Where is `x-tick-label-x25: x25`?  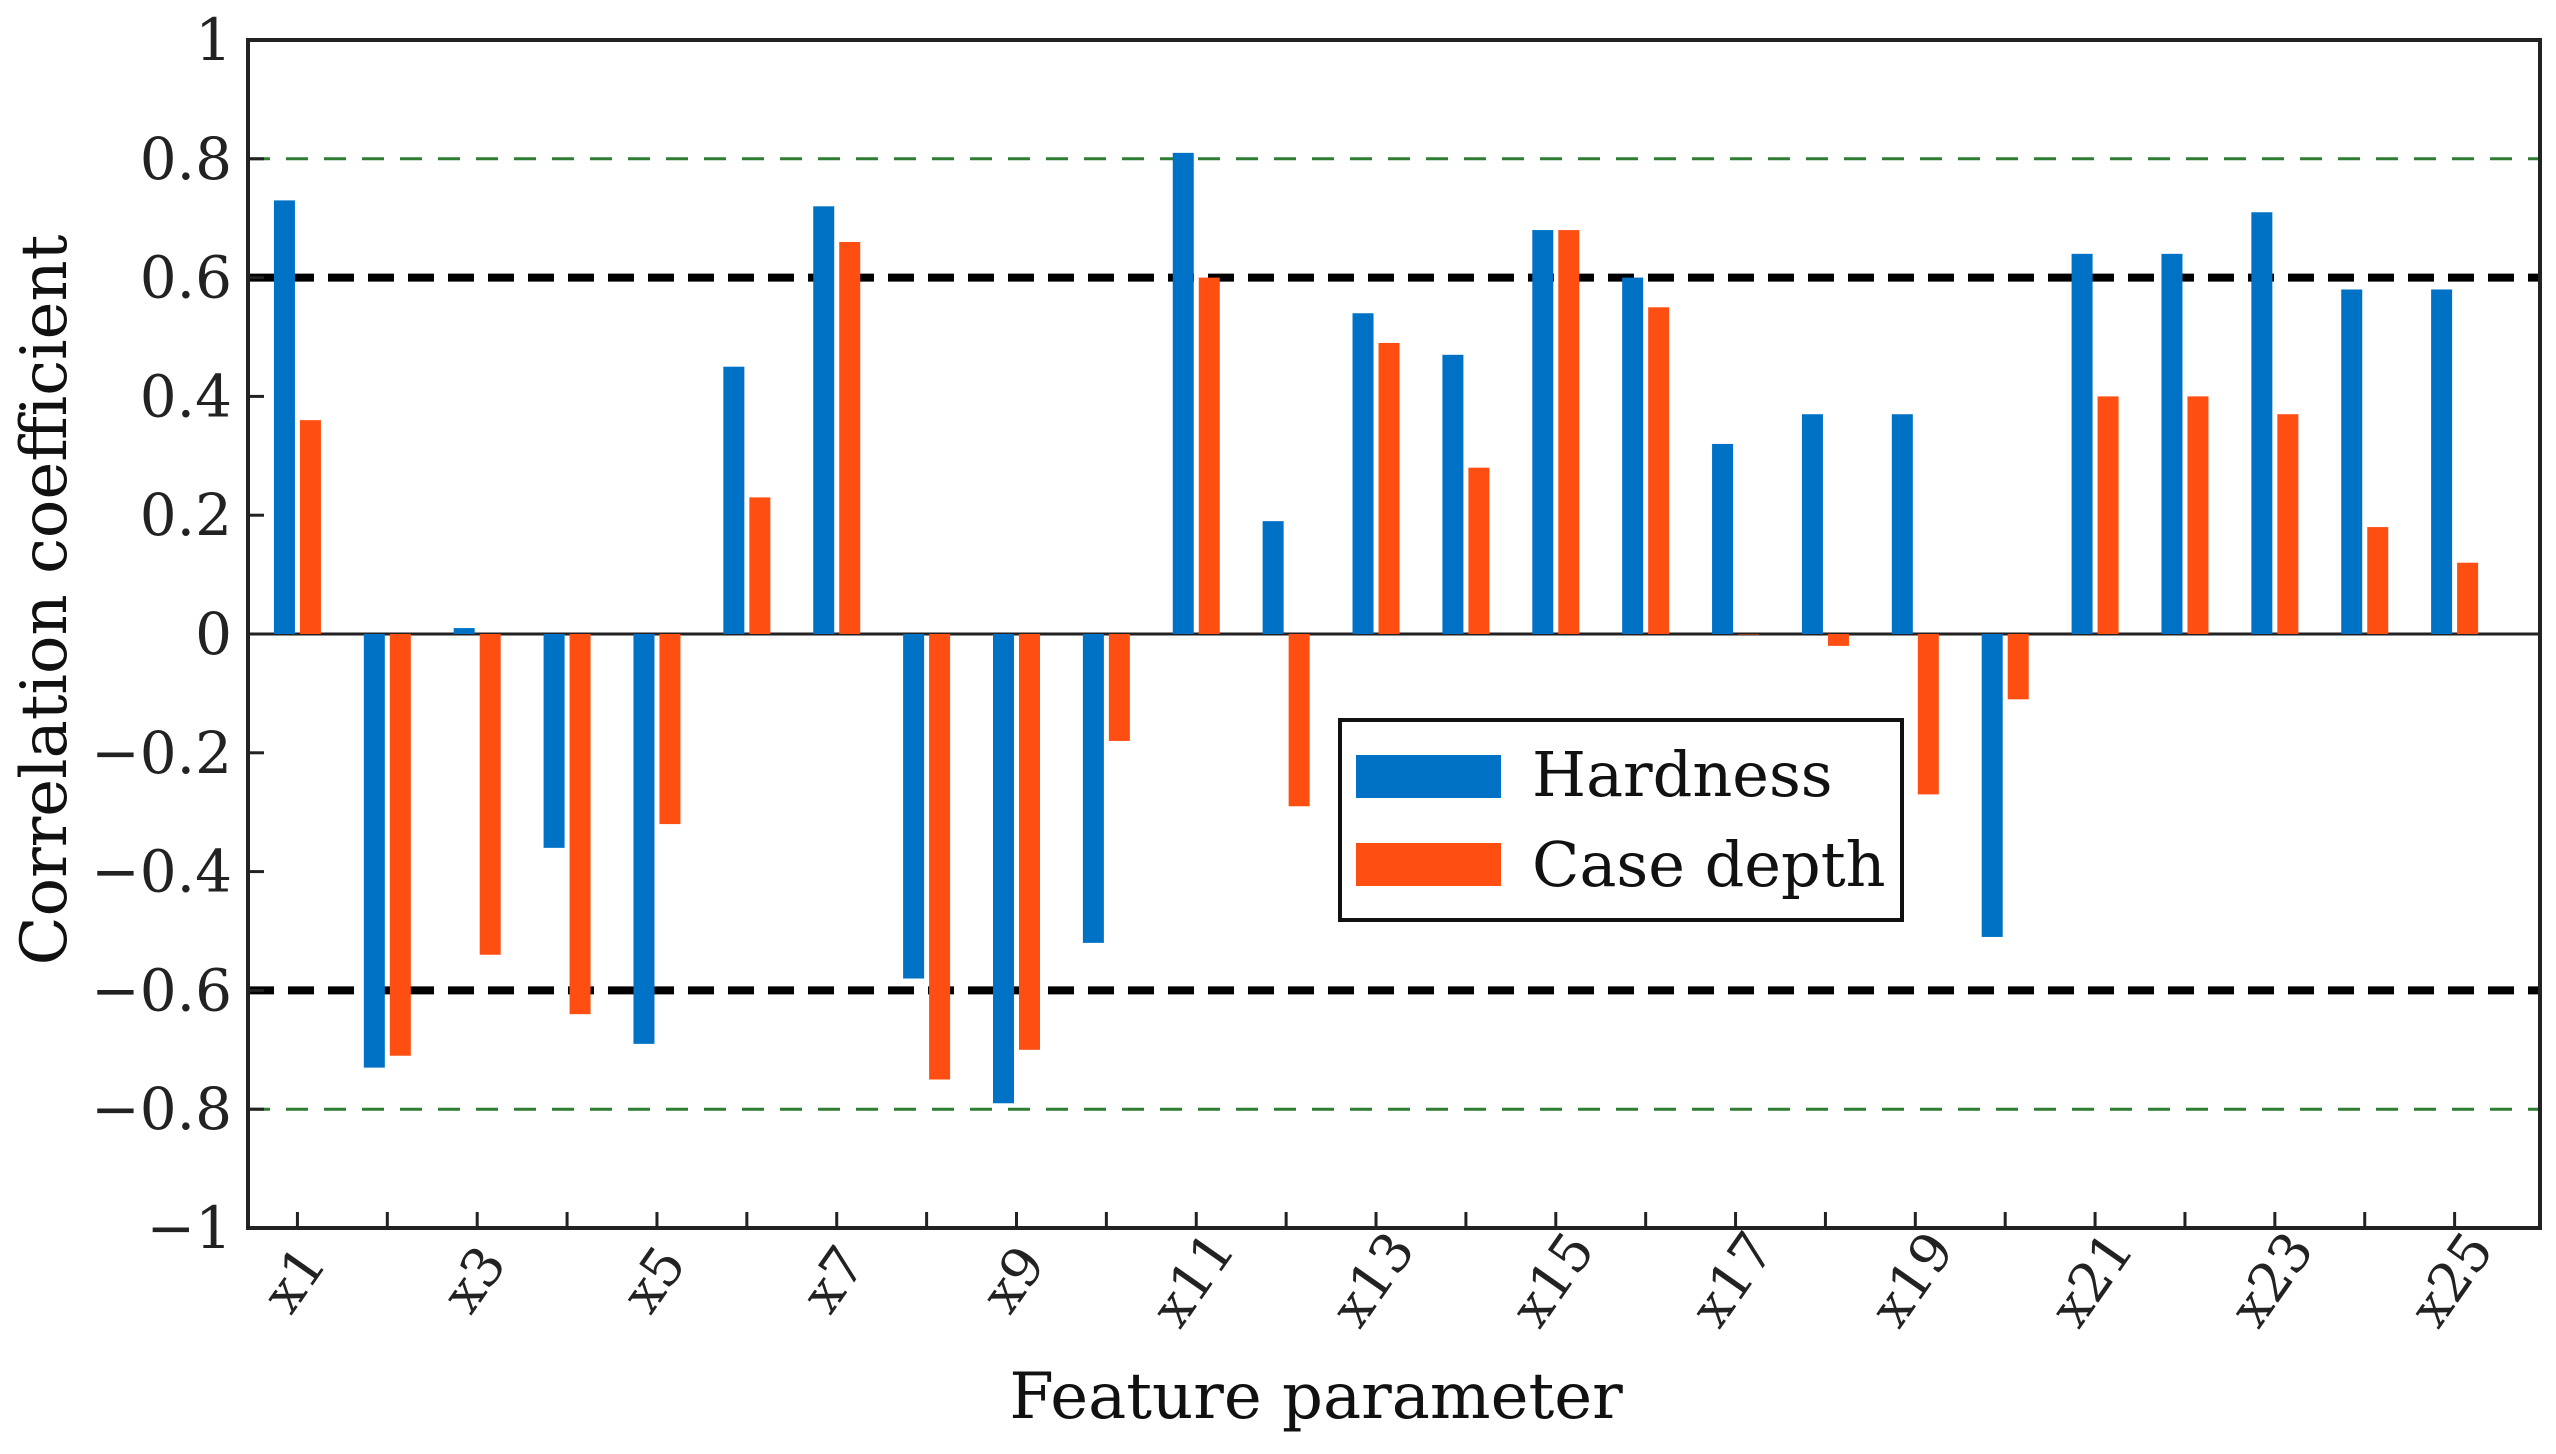 x-tick-label-x25: x25 is located at coordinates (2451, 1279).